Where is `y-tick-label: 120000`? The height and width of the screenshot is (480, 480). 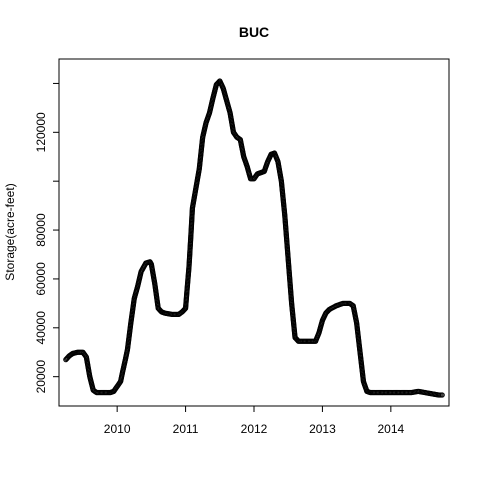 y-tick-label: 120000 is located at coordinates (41, 132).